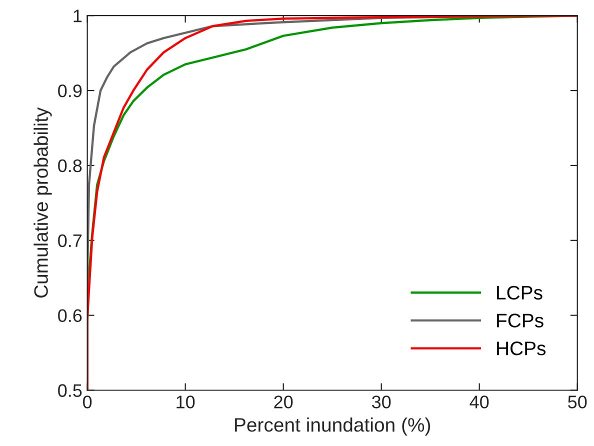  Describe the element at coordinates (479, 402) in the screenshot. I see `x-tick-label: 40` at that location.